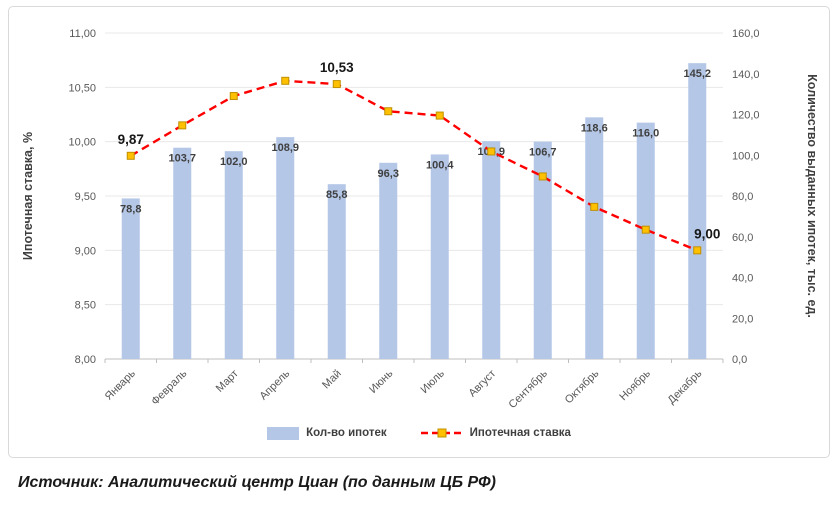 The image size is (838, 511). I want to click on rate-label: 9,00, so click(707, 233).